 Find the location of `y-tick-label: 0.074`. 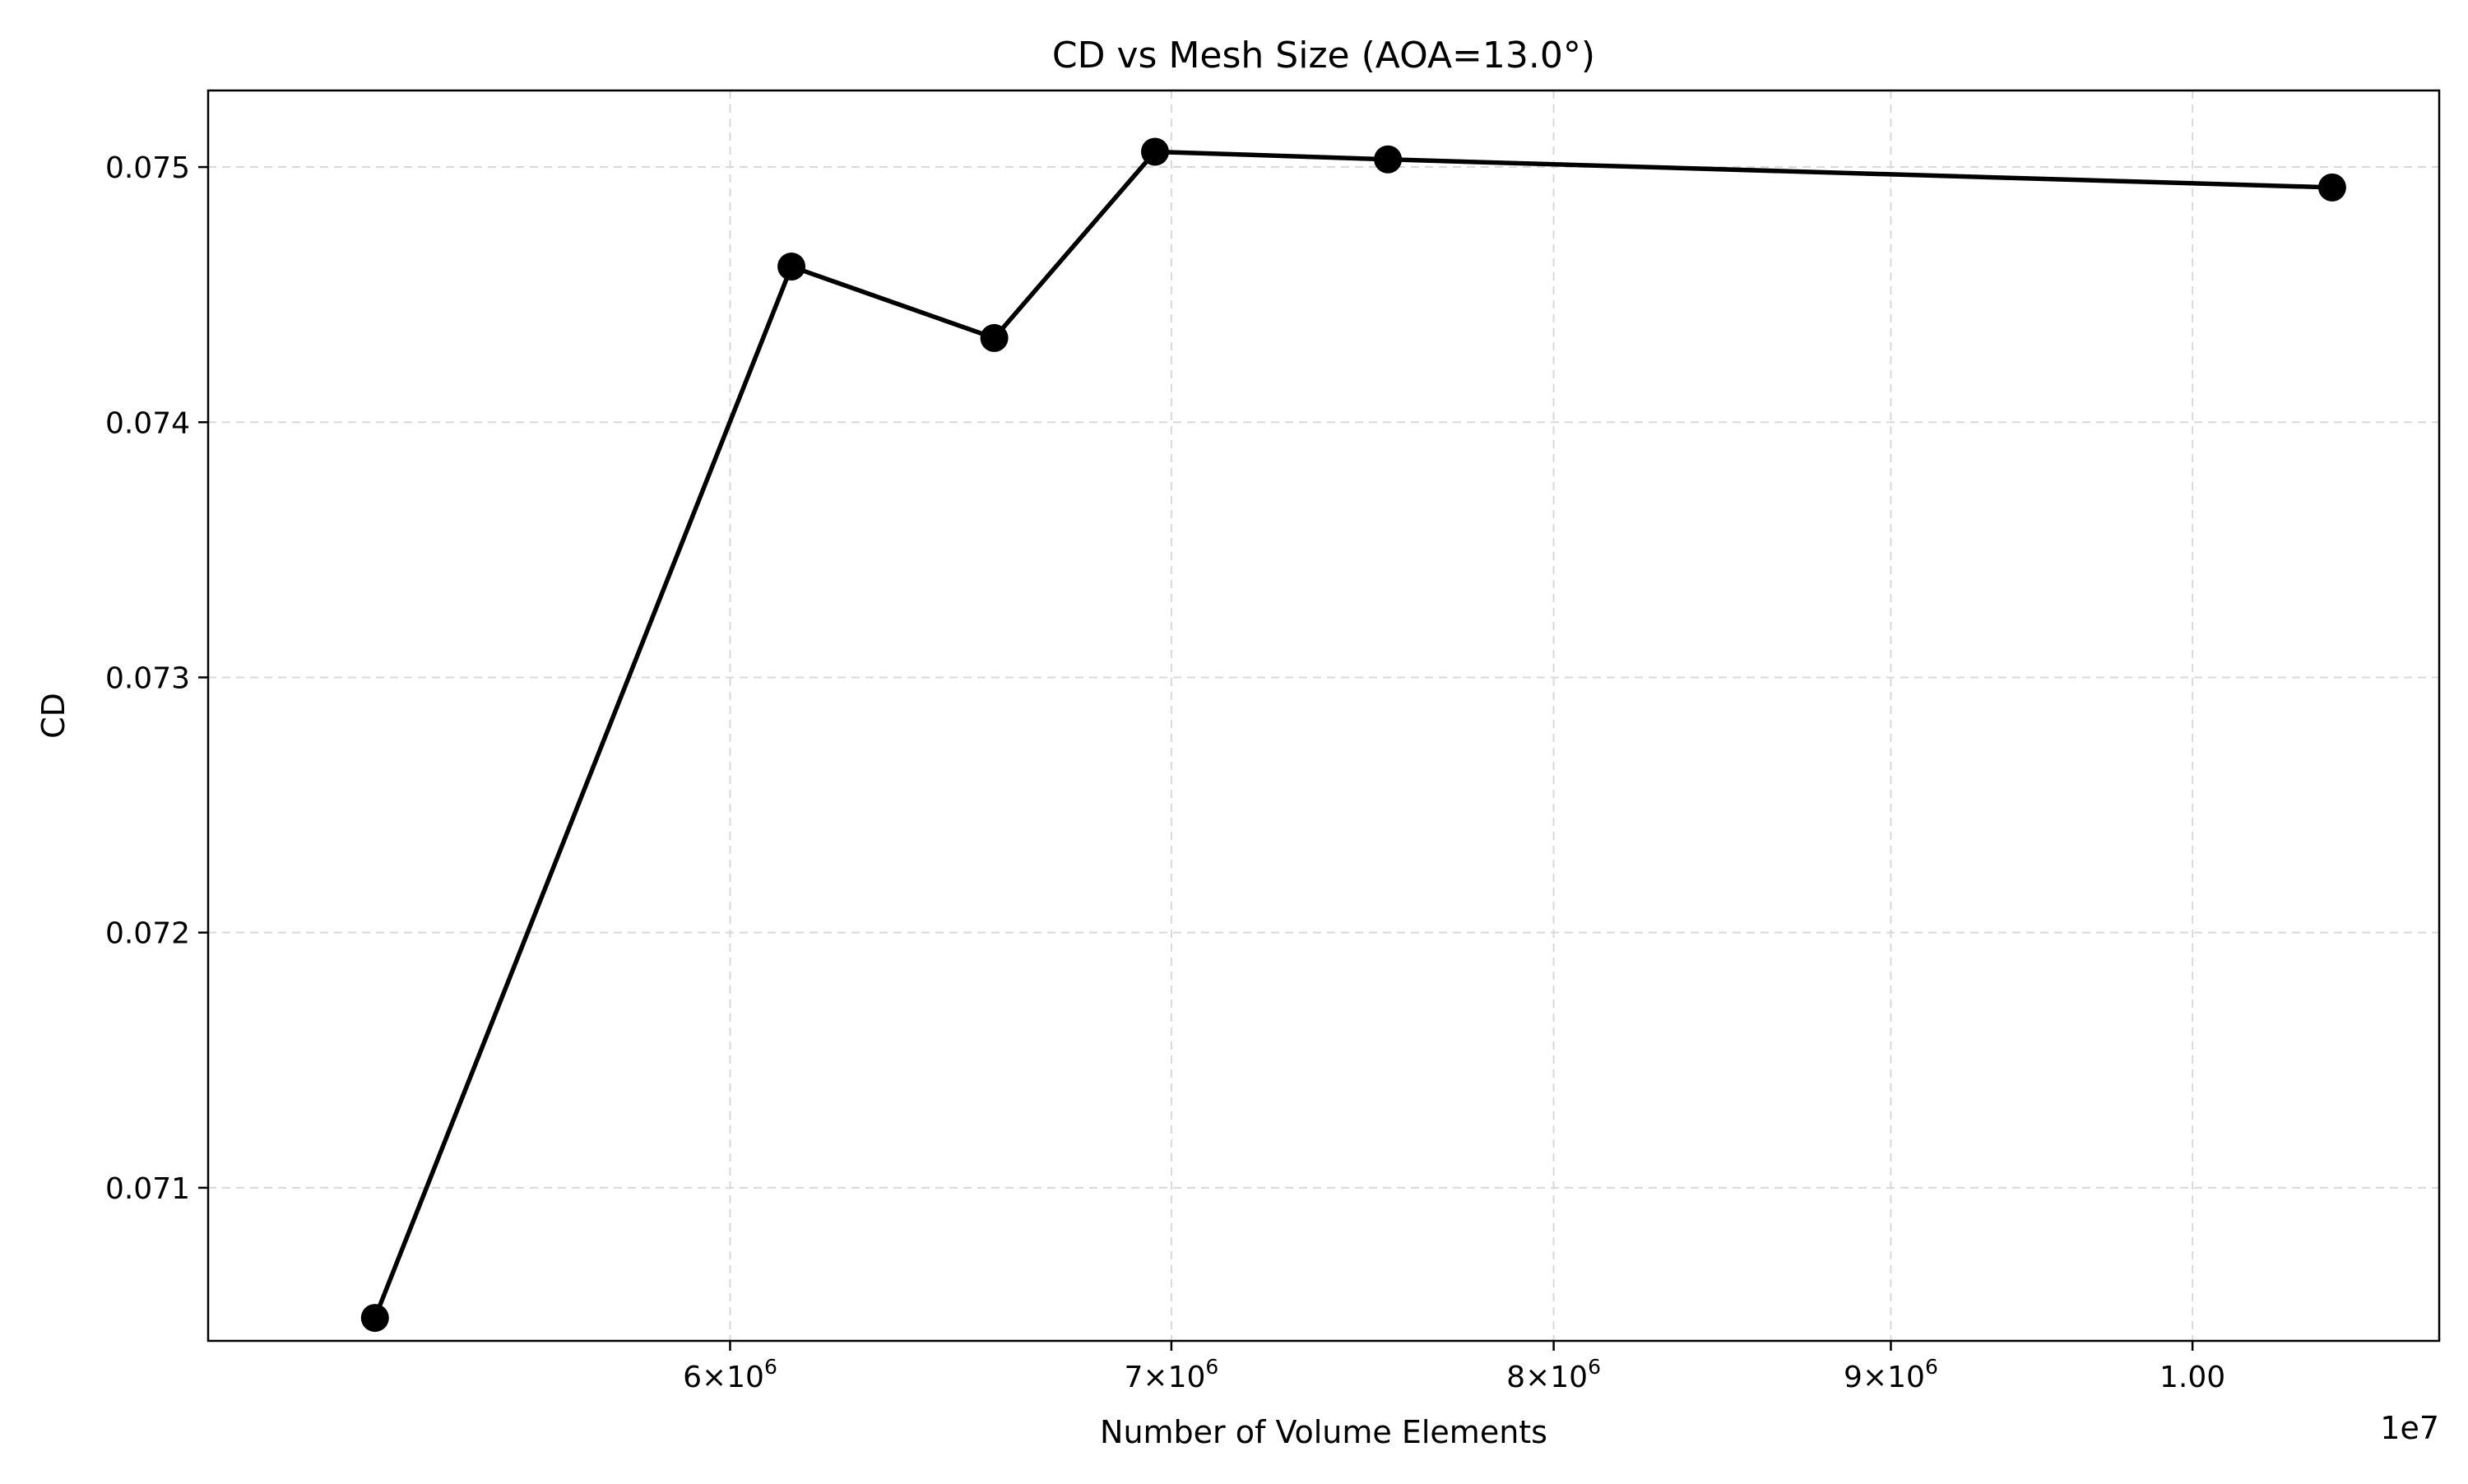

y-tick-label: 0.074 is located at coordinates (147, 423).